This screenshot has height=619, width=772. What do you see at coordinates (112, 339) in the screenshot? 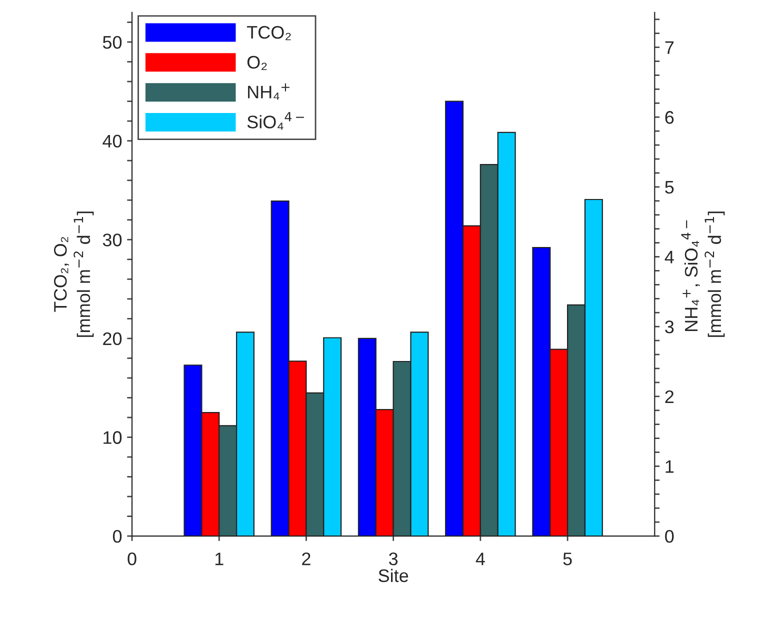
I see `y-tick-label: 20` at bounding box center [112, 339].